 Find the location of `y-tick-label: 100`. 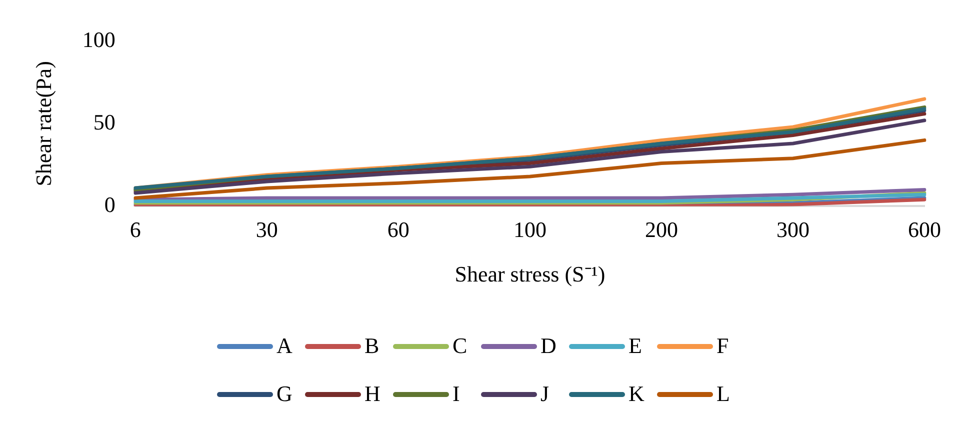

y-tick-label: 100 is located at coordinates (99, 39).